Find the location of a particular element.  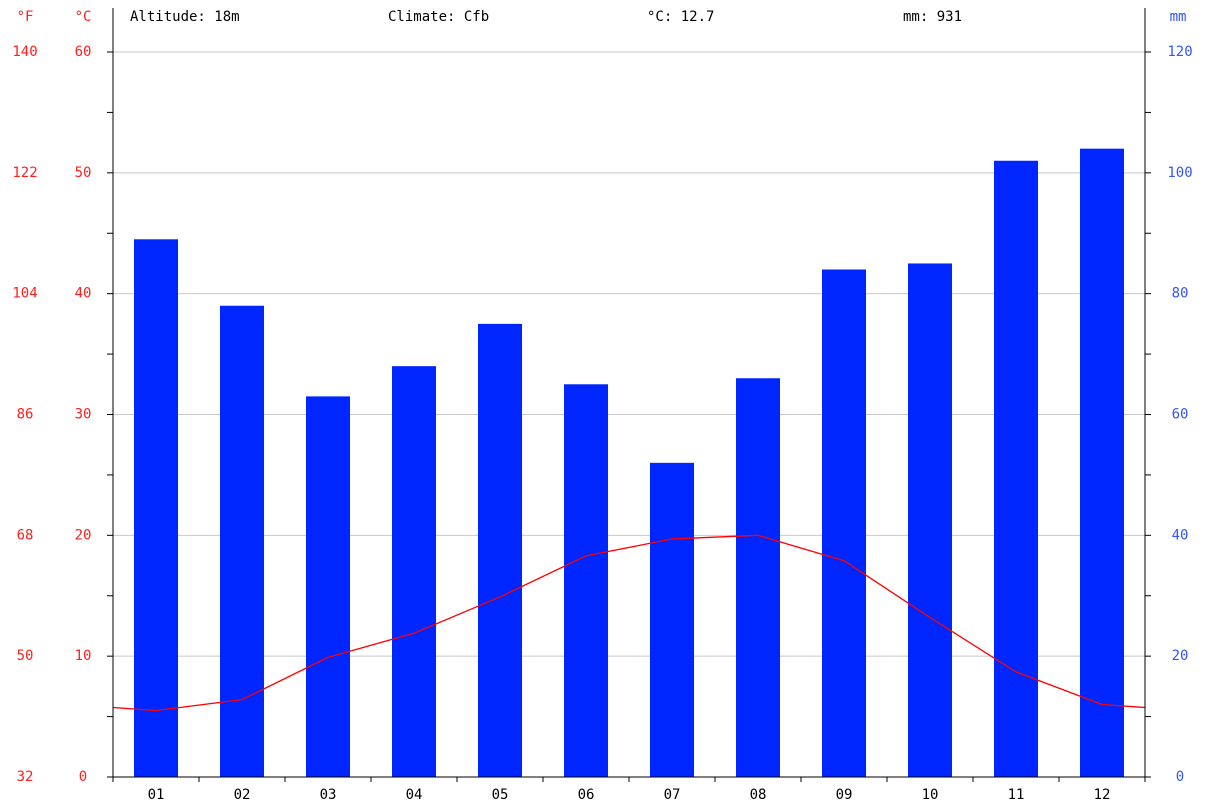

y-tick-label: 30 is located at coordinates (83, 415).